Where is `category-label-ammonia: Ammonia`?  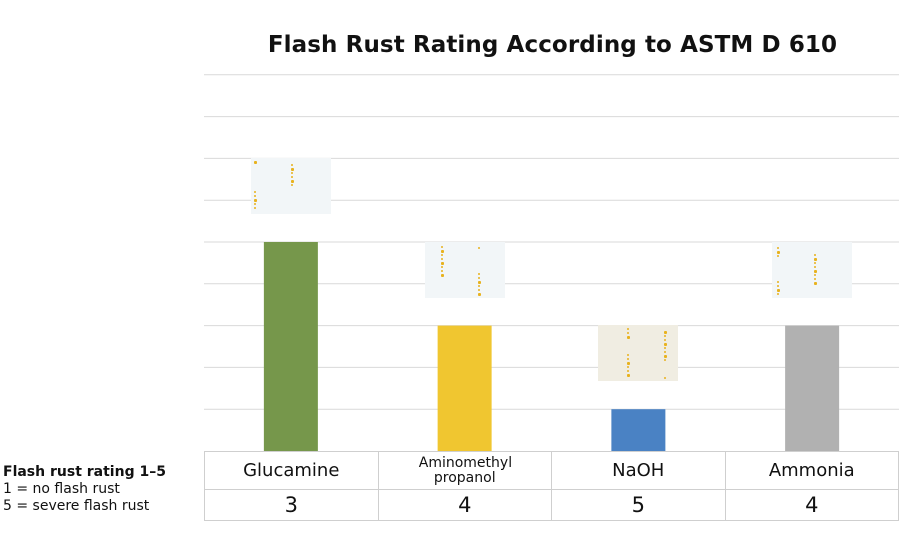
category-label-ammonia: Ammonia is located at coordinates (811, 470).